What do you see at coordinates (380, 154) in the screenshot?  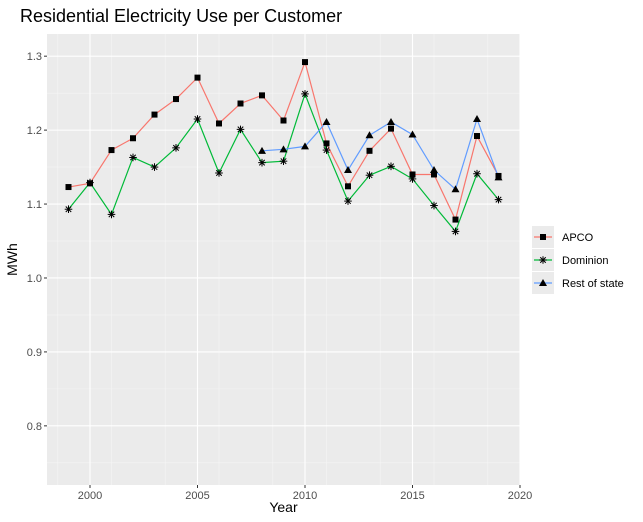 I see `series-line-rest-of-state` at bounding box center [380, 154].